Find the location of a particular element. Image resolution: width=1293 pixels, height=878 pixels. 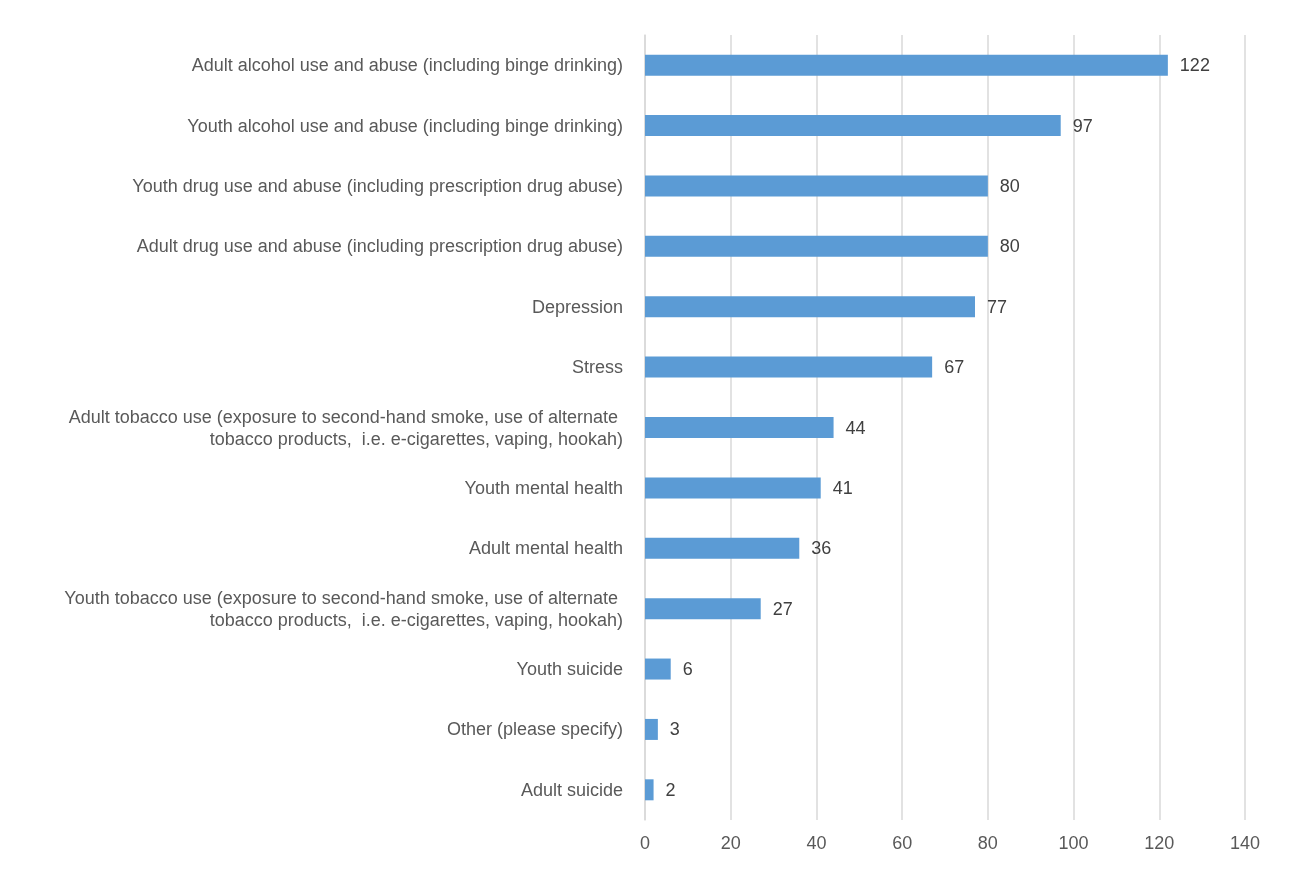

y-tick-label: Adult mental health is located at coordinates (545, 548).